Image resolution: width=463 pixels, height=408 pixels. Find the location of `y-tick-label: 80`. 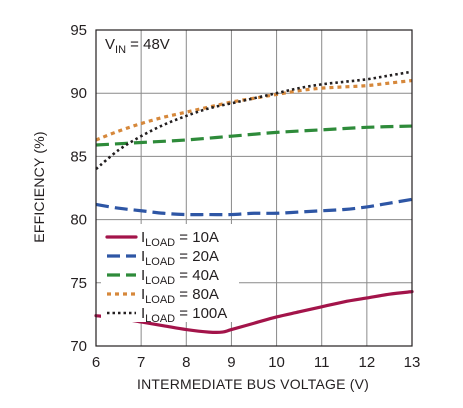

y-tick-label: 80 is located at coordinates (78, 220).